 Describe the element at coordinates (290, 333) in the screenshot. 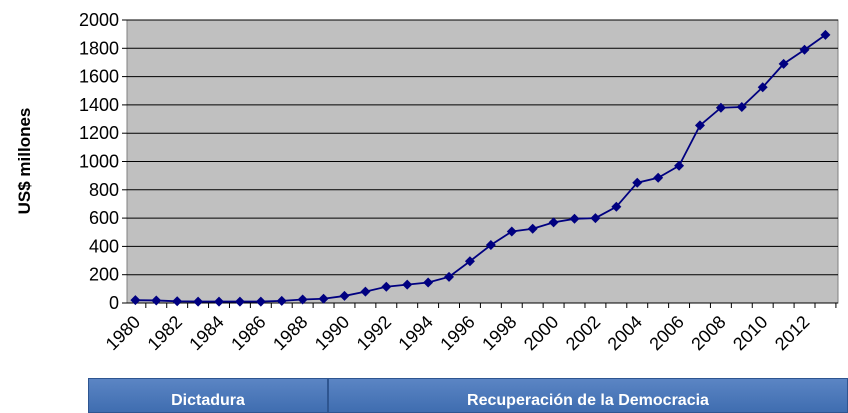

I see `x-tick-label: 1988` at that location.